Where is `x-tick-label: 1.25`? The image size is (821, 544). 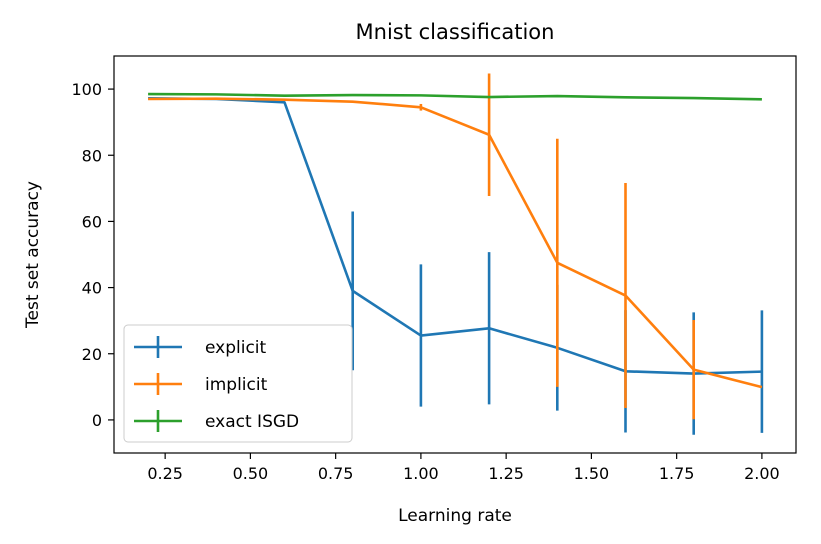
x-tick-label: 1.25 is located at coordinates (506, 473).